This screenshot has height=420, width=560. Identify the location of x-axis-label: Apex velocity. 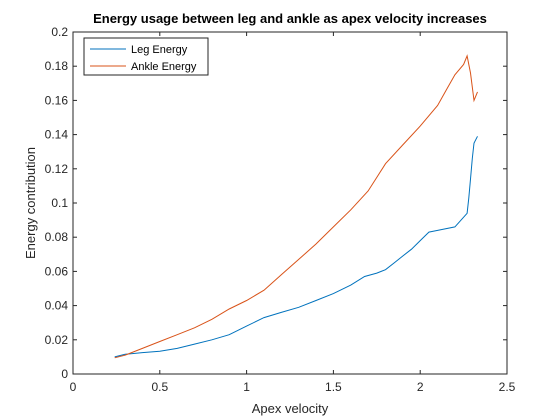
(290, 408).